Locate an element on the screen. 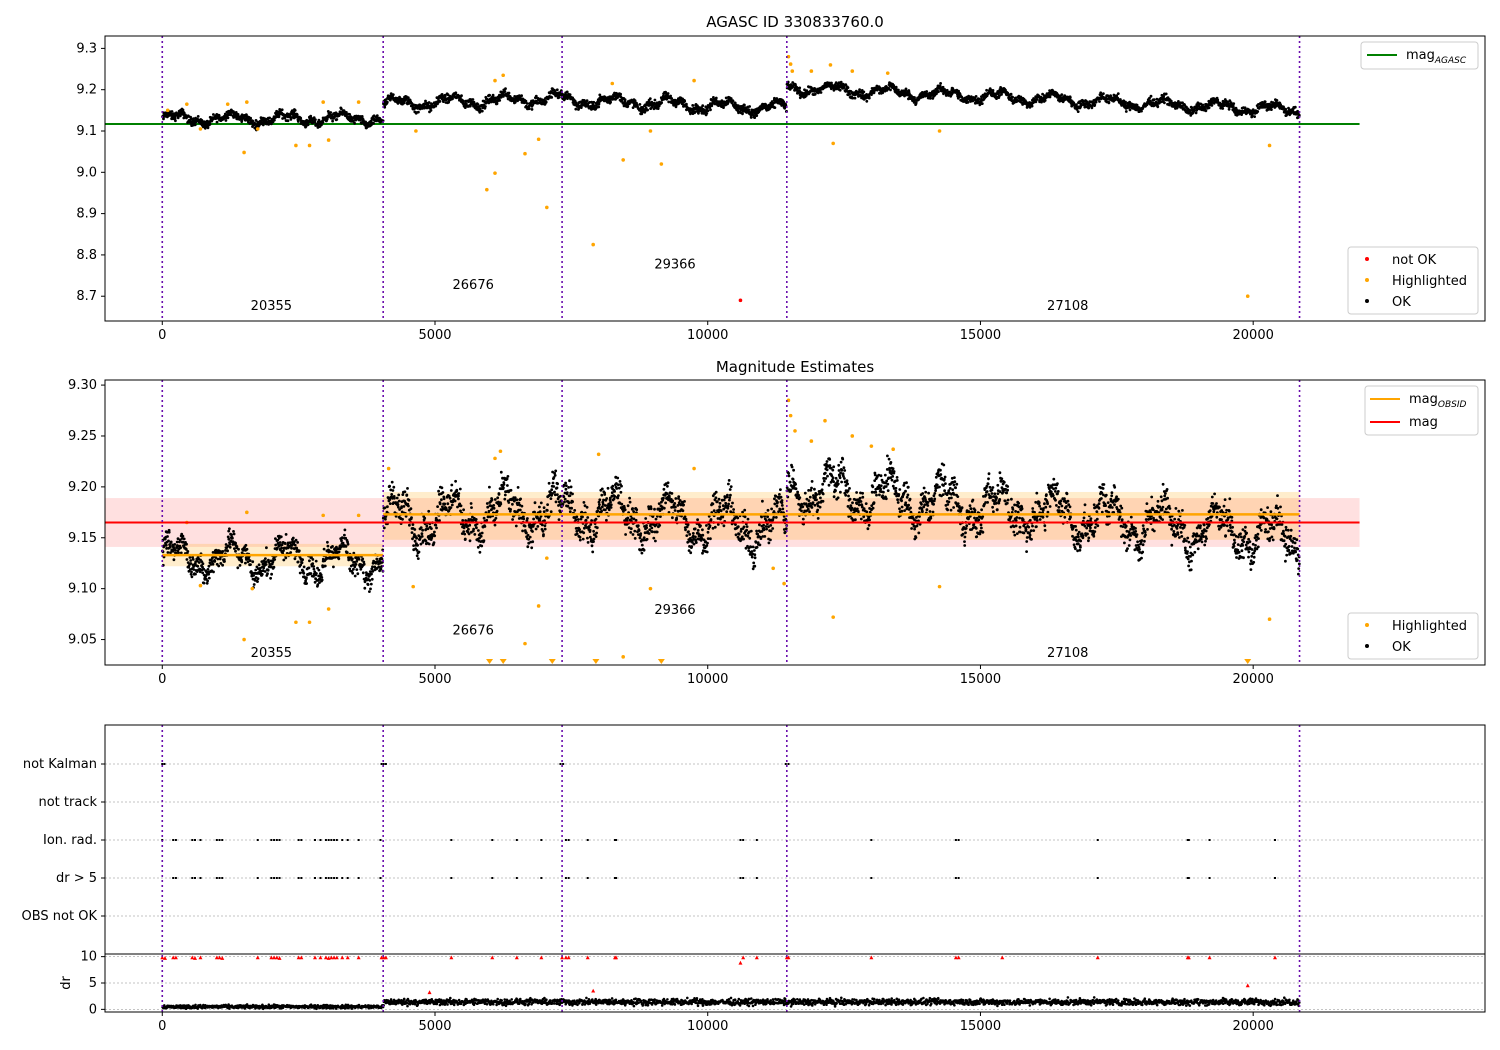 This screenshot has width=1500, height=1050. x-tick-label: 0 is located at coordinates (162, 335).